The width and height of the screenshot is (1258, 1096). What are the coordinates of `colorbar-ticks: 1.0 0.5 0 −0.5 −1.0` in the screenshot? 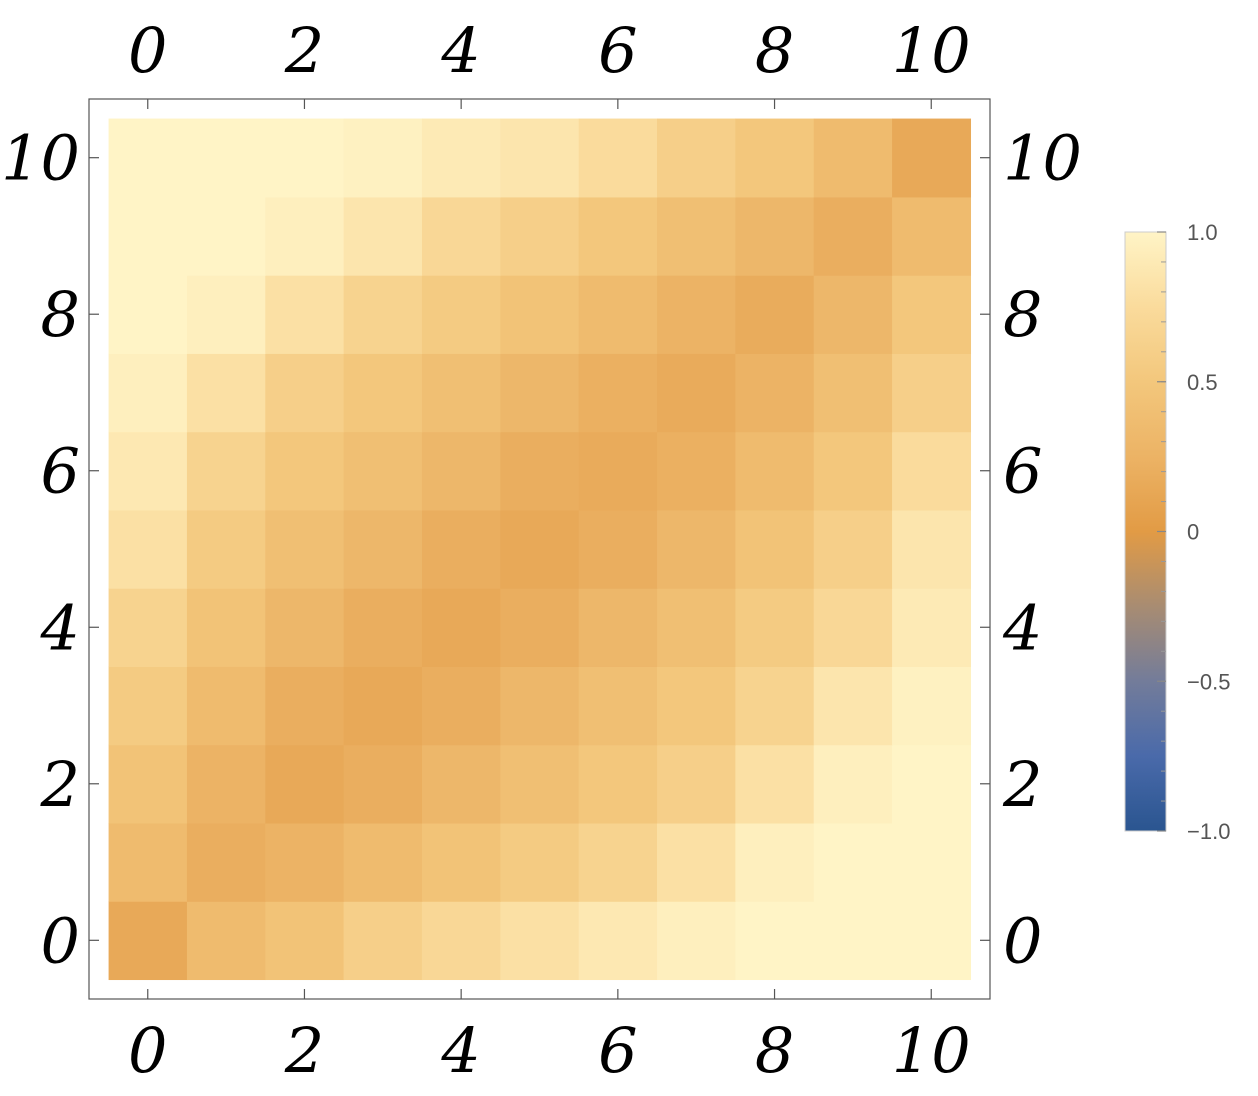 It's located at (1193, 532).